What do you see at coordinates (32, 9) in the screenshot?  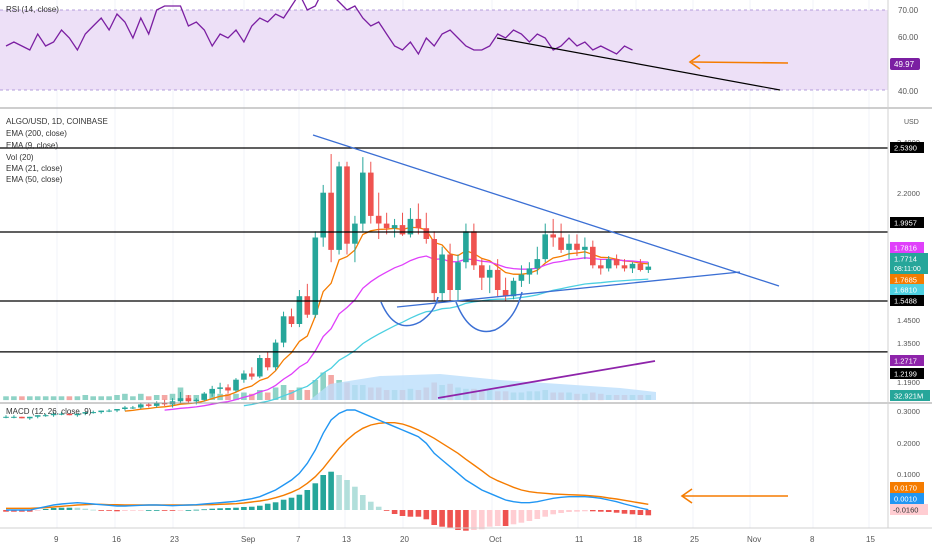 I see `rsi-title: RSI (14, close)` at bounding box center [32, 9].